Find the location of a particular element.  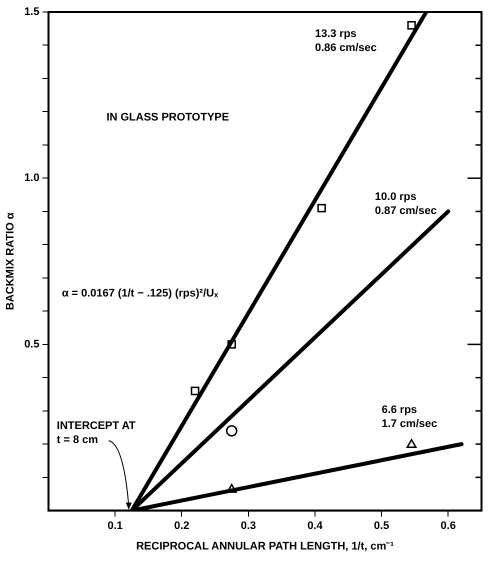

x-axis-title: RECIPROCAL ANNULAR PATH LENGTH, 1/t, cm⁻¹ is located at coordinates (265, 546).